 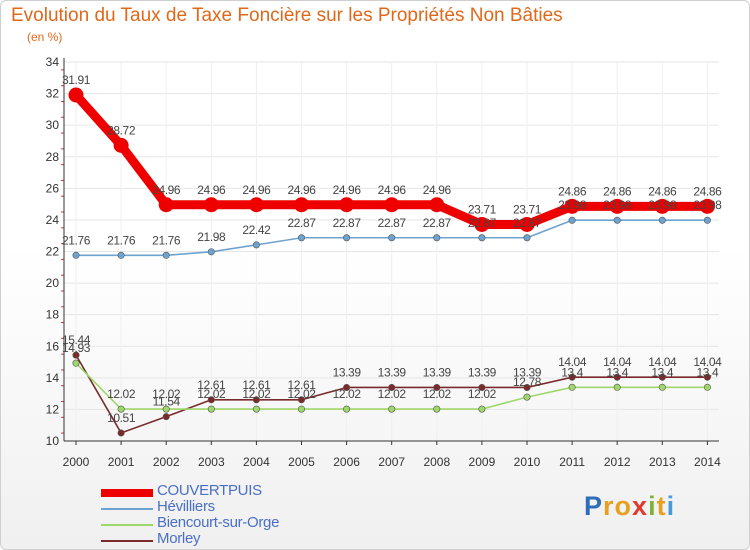 What do you see at coordinates (76, 348) in the screenshot?
I see `data-label: 14.93` at bounding box center [76, 348].